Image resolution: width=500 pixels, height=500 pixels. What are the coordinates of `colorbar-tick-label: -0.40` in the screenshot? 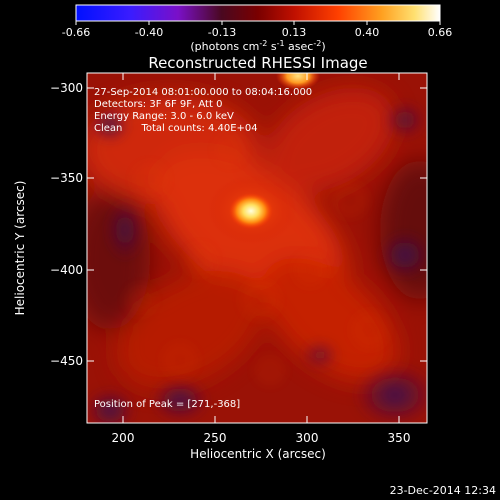 It's located at (149, 32).